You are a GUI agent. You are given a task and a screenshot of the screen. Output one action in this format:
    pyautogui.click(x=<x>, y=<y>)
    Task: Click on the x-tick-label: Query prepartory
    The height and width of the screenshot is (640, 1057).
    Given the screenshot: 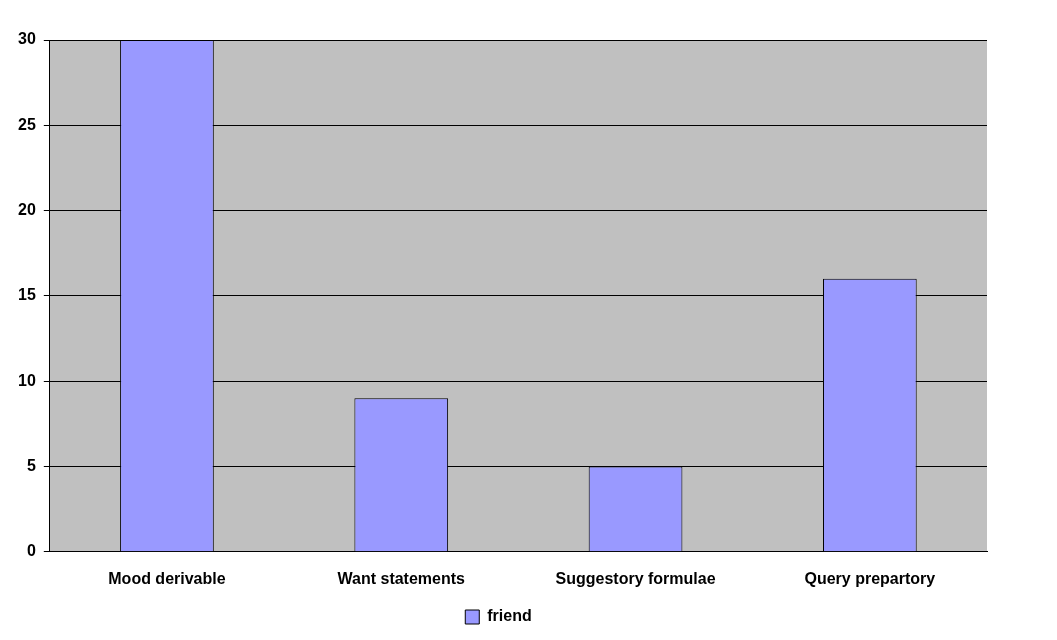 What is the action you would take?
    pyautogui.click(x=870, y=578)
    